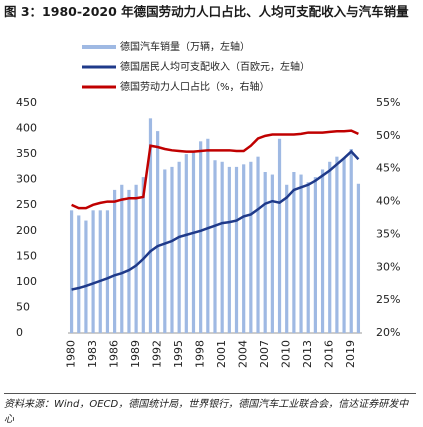 This screenshot has height=427, width=423. I want to click on y-tick-label: 150, so click(26, 255).